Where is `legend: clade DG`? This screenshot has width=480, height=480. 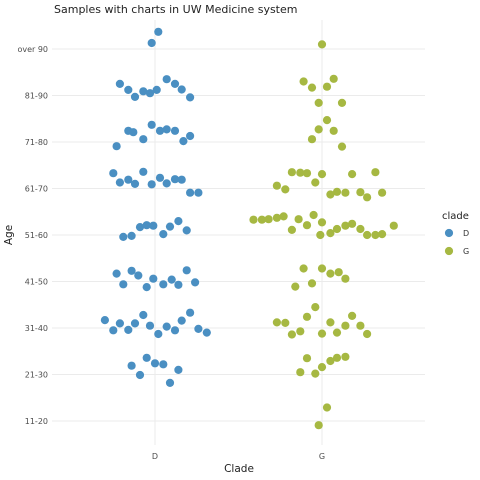
legend: clade DG is located at coordinates (455, 233).